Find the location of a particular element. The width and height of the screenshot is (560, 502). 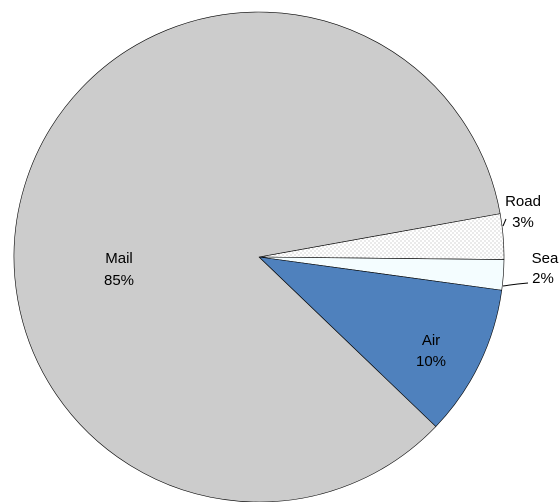

road-leader-line is located at coordinates (504, 222).